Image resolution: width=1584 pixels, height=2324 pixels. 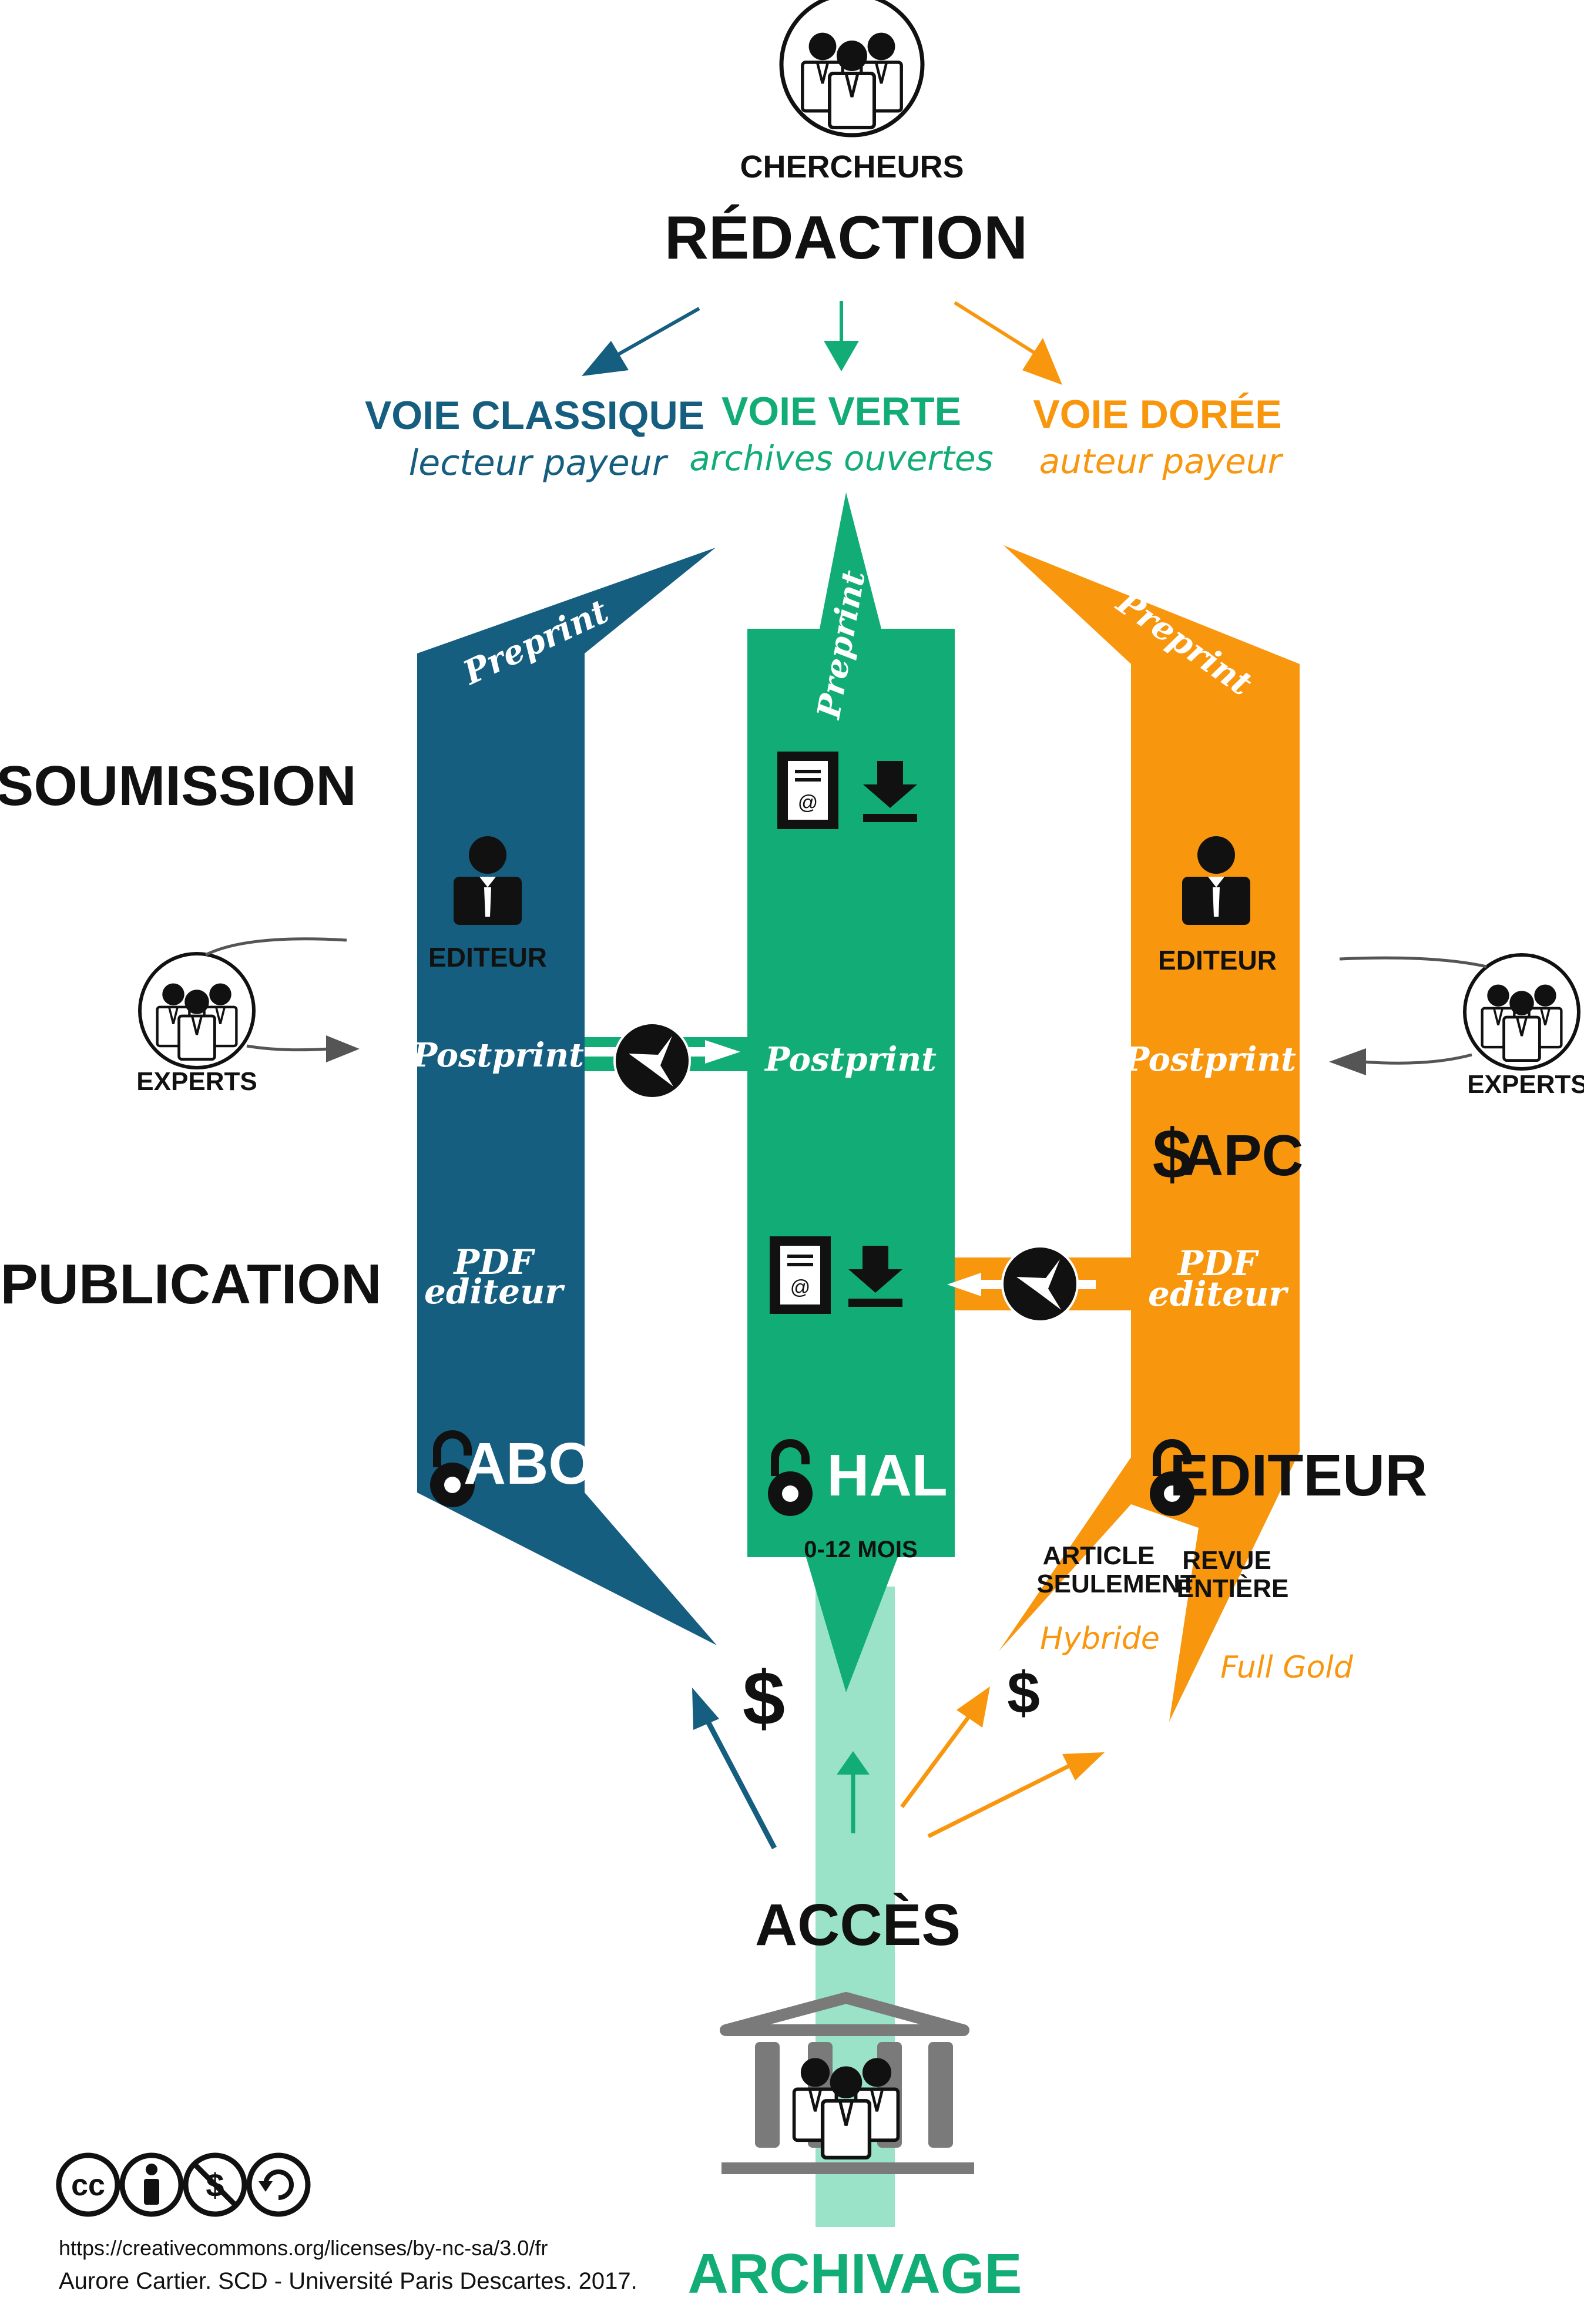 What do you see at coordinates (487, 957) in the screenshot?
I see `editeur-label-classique: EDITEUR` at bounding box center [487, 957].